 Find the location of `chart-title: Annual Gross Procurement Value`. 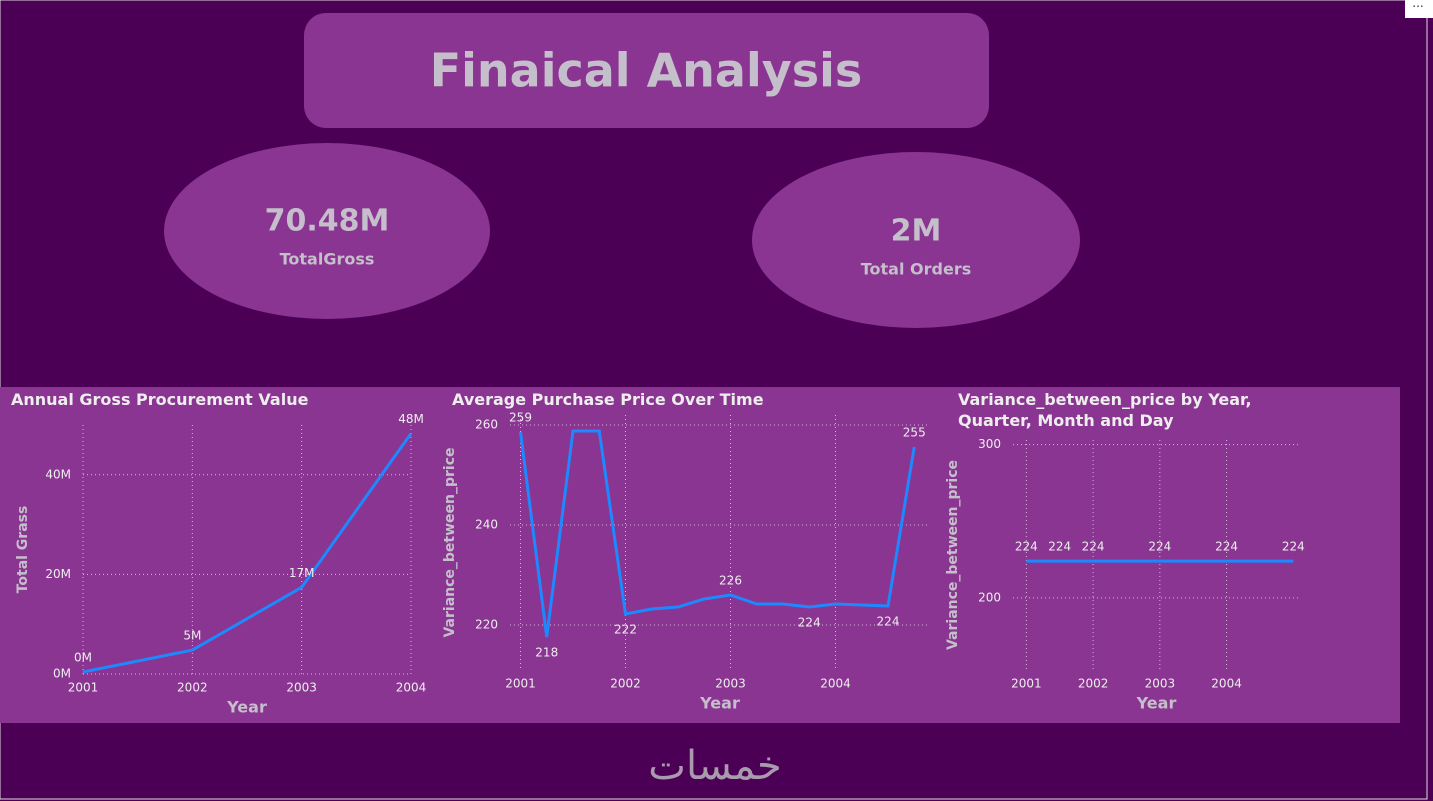

chart-title: Annual Gross Procurement Value is located at coordinates (160, 399).